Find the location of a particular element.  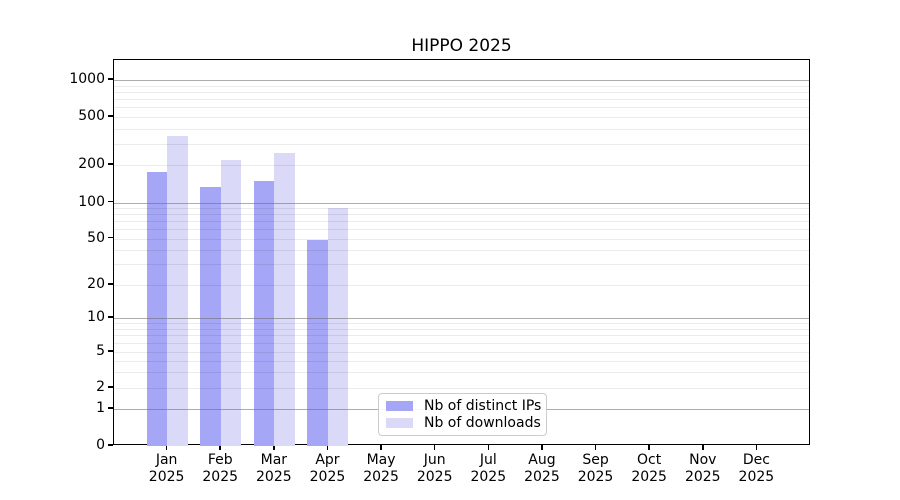

x-tick-label-mar: Mar 2025 is located at coordinates (274, 469).